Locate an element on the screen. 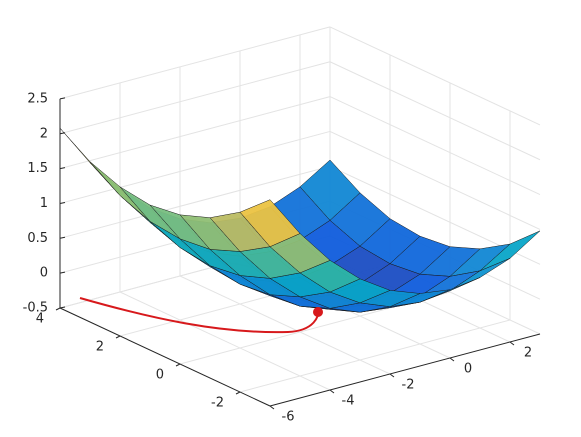 The width and height of the screenshot is (581, 437). x-axis is located at coordinates (405, 370).